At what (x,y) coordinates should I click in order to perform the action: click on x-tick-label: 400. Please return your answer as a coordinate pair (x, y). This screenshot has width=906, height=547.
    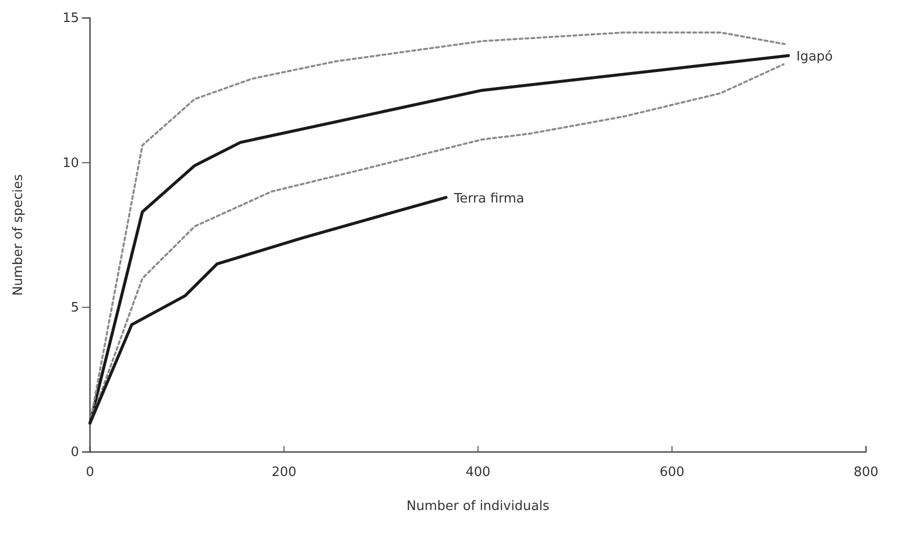
    Looking at the image, I should click on (478, 472).